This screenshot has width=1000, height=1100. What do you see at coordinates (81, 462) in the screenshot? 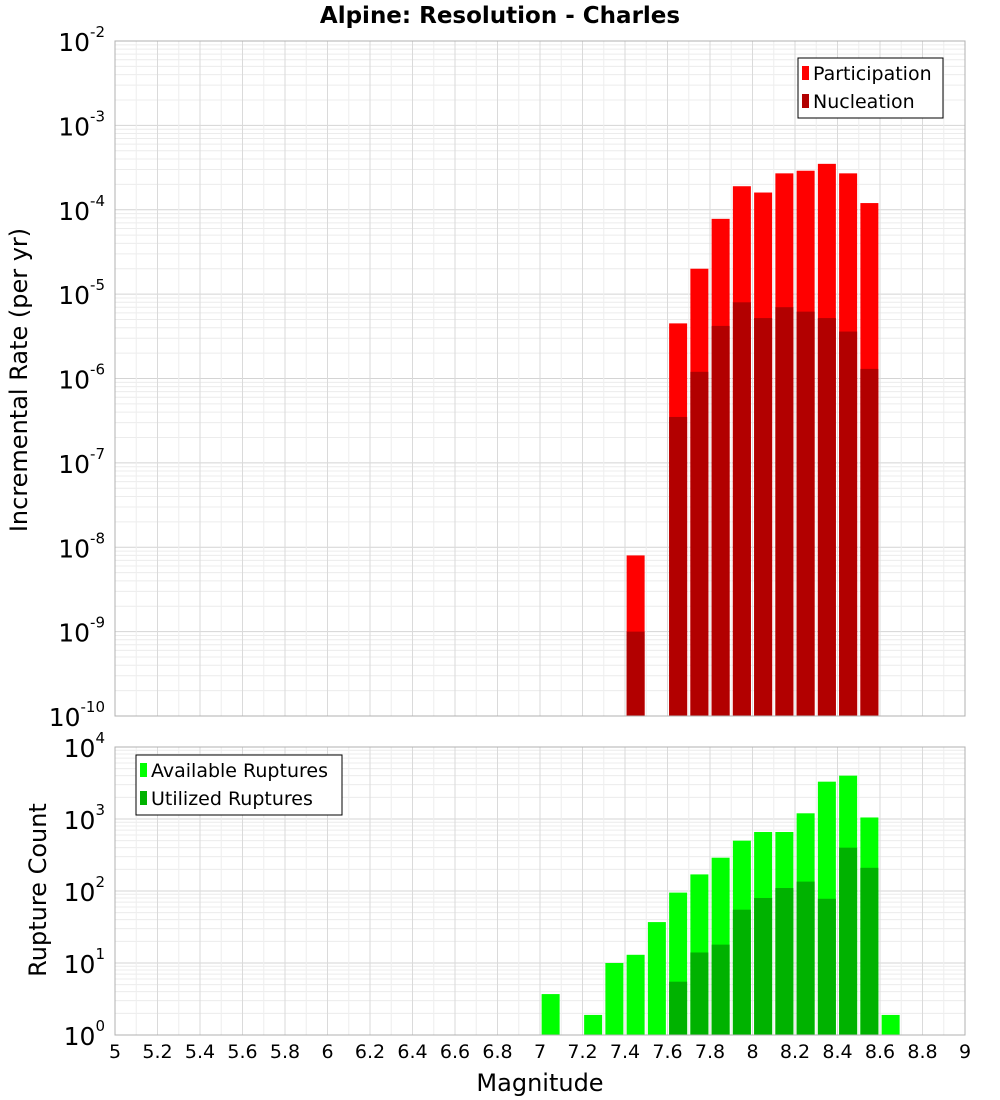
I see `top-y-tick-label: 10⁻⁷` at bounding box center [81, 462].